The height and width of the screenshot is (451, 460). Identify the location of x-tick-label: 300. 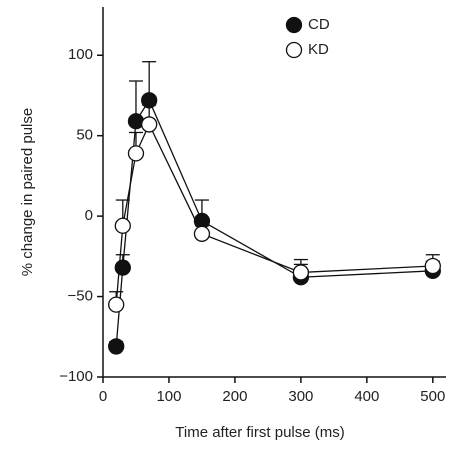
(300, 396).